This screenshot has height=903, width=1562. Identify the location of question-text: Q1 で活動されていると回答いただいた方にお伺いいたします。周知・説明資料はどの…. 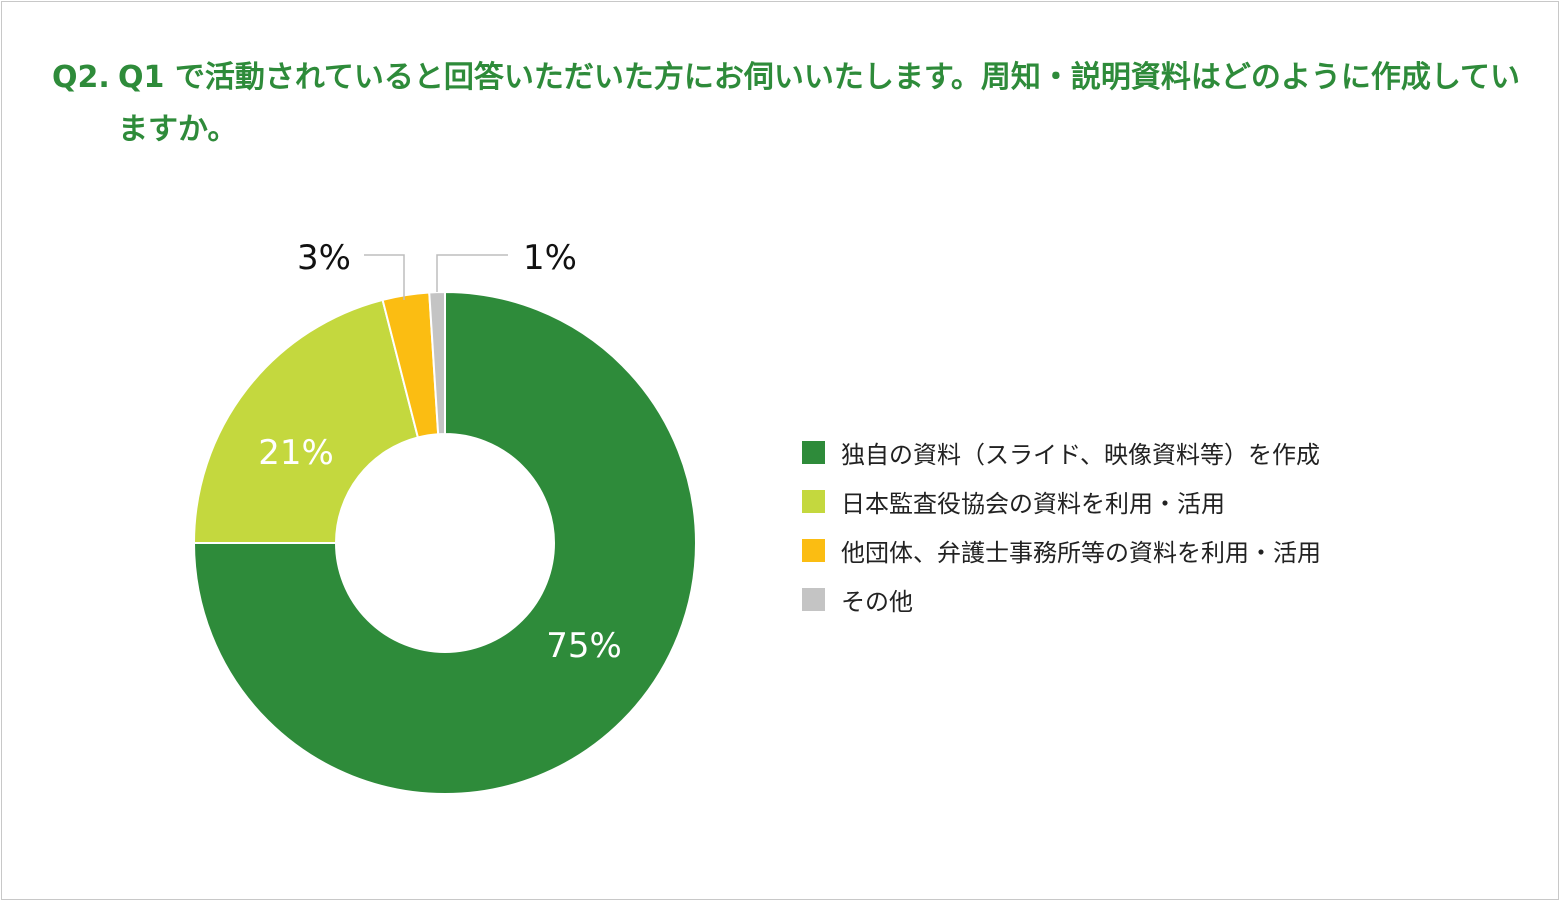
(819, 103).